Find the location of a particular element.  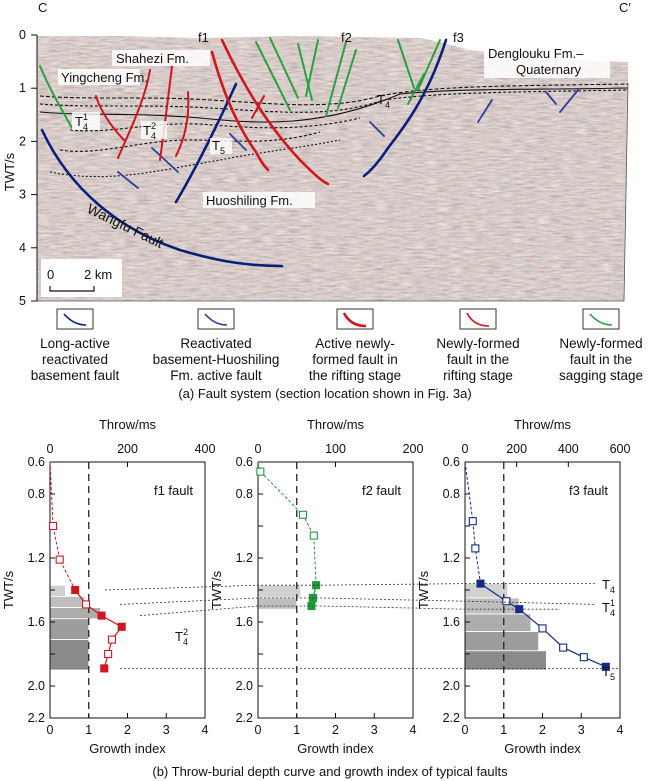

throw-tick-label: 200 is located at coordinates (413, 449).